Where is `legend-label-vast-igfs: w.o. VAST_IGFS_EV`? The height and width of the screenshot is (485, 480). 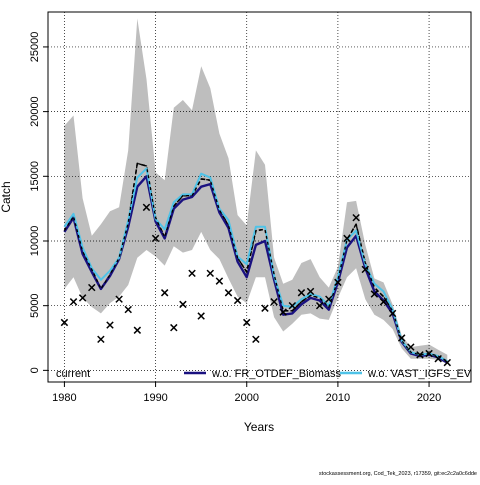 legend-label-vast-igfs: w.o. VAST_IGFS_EV is located at coordinates (419, 374).